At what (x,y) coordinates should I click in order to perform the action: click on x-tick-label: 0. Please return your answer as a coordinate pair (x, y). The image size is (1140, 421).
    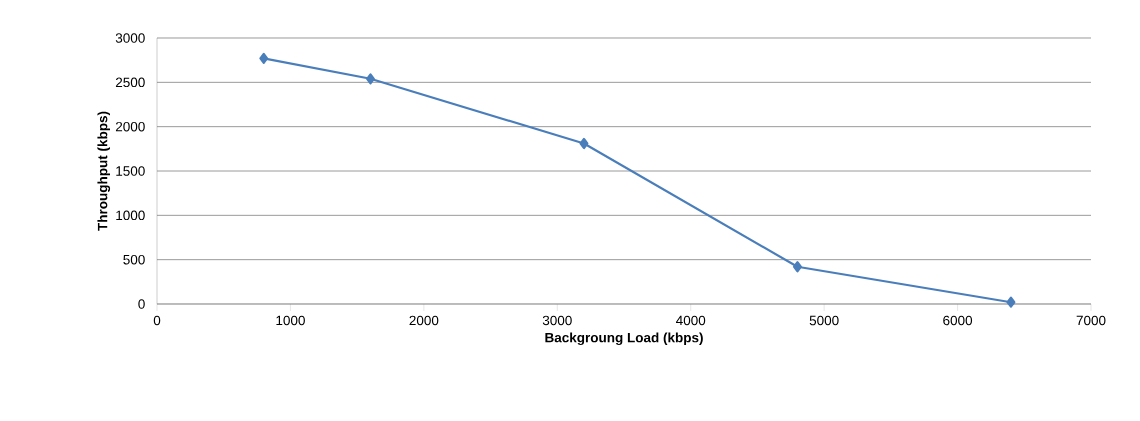
    Looking at the image, I should click on (157, 320).